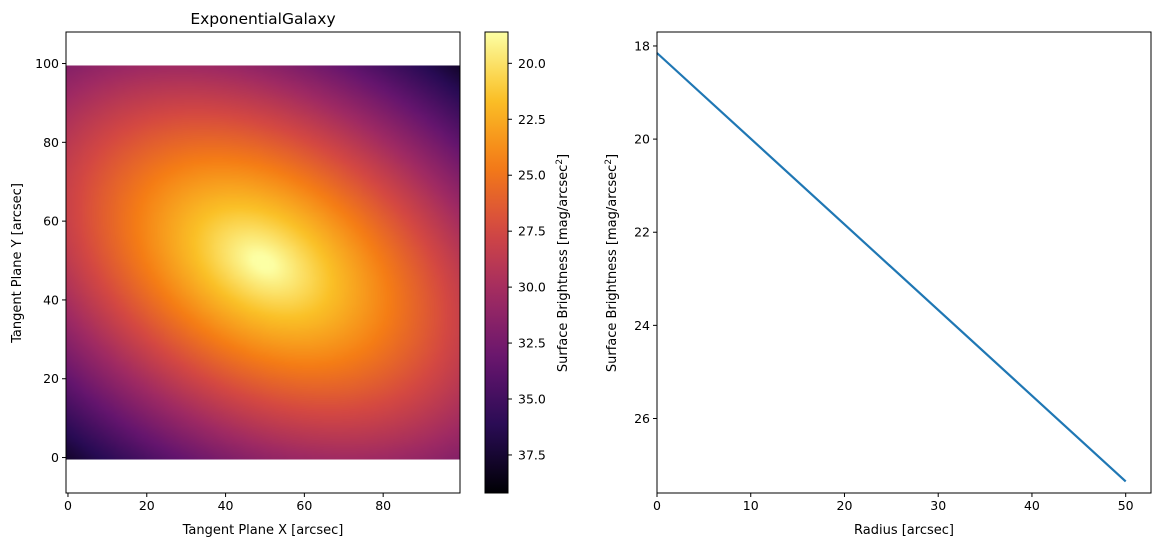 This screenshot has height=547, width=1160. What do you see at coordinates (51, 142) in the screenshot?
I see `left-y-tick-label: 80` at bounding box center [51, 142].